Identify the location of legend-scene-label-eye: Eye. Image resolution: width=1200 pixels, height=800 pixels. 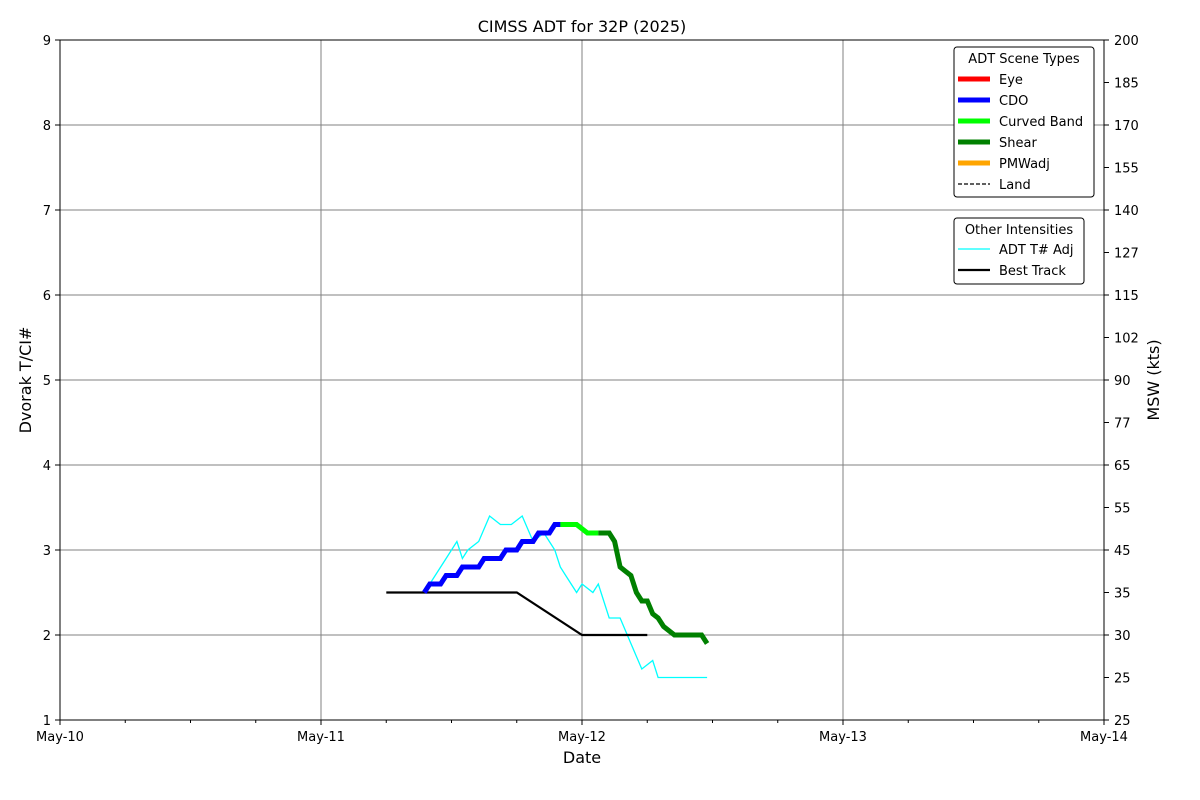
(1011, 80).